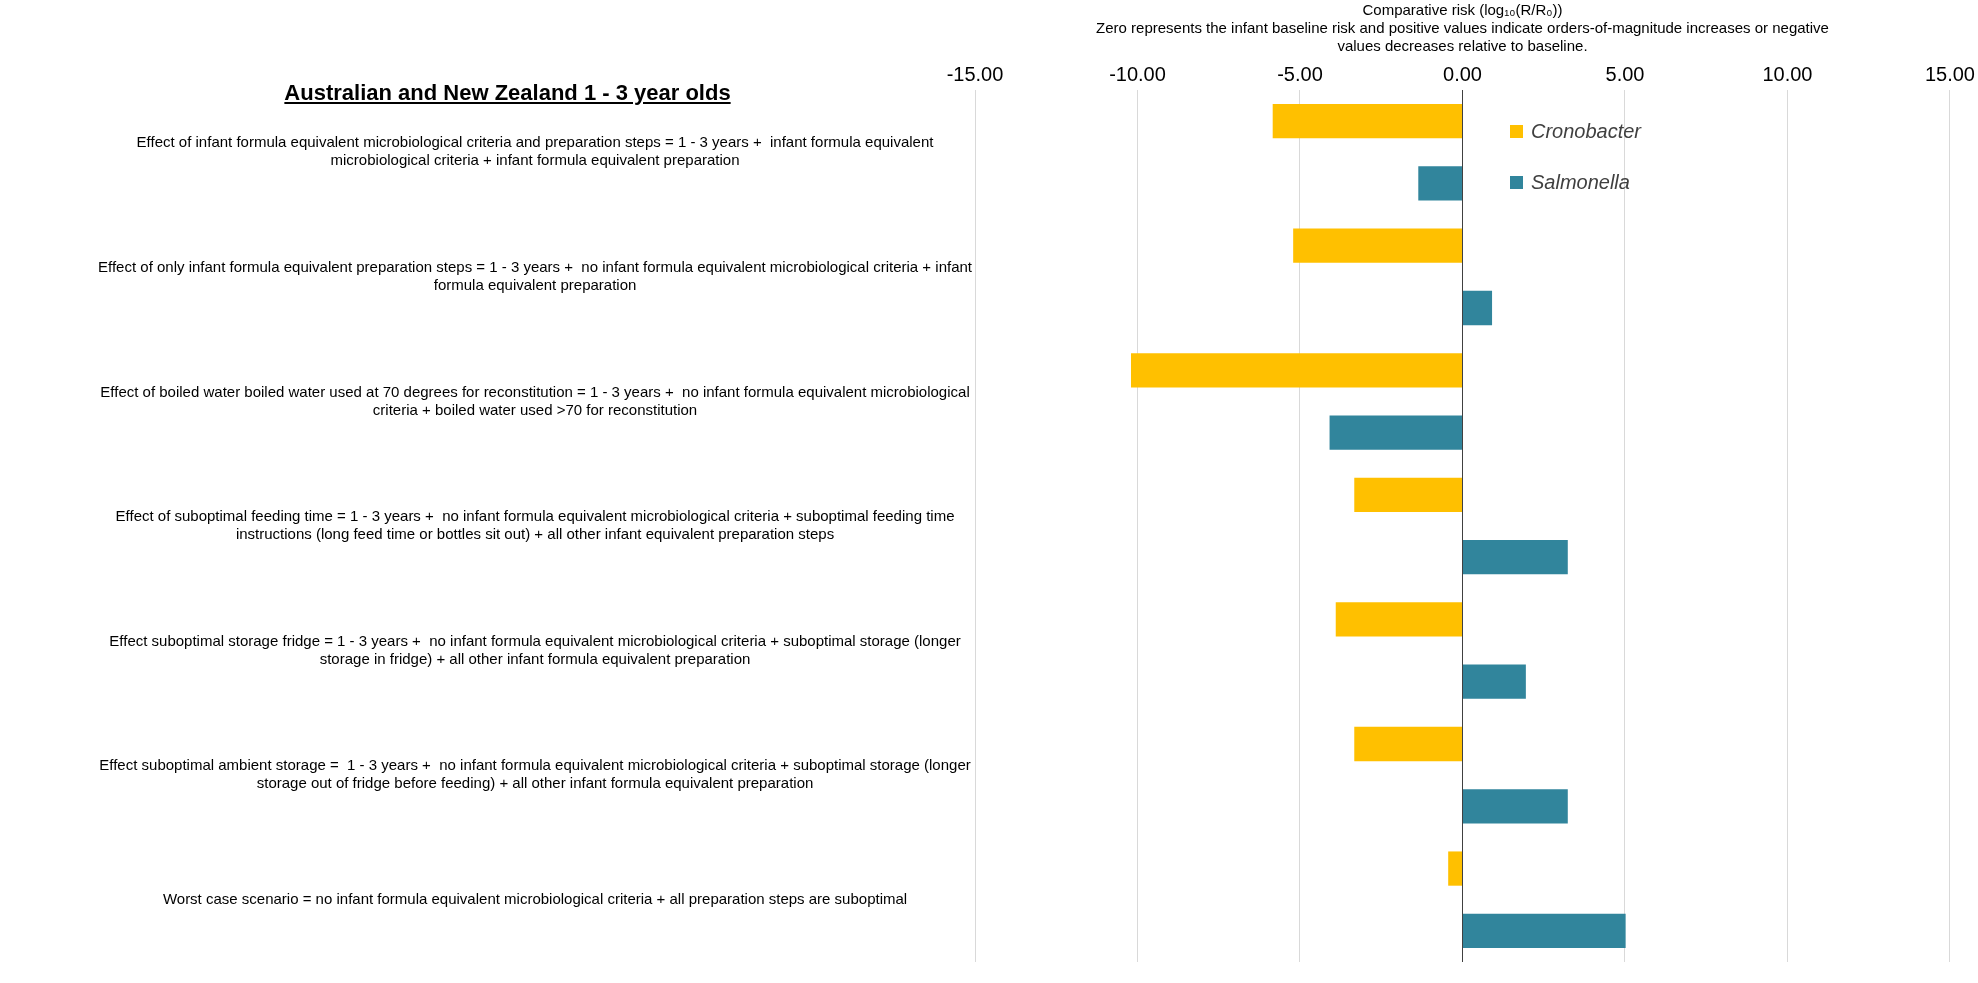  I want to click on y-tick-label: Worst case scenario = no infant formula equivalent microbiological criteria + all preparation steps are suboptimal, so click(535, 898).